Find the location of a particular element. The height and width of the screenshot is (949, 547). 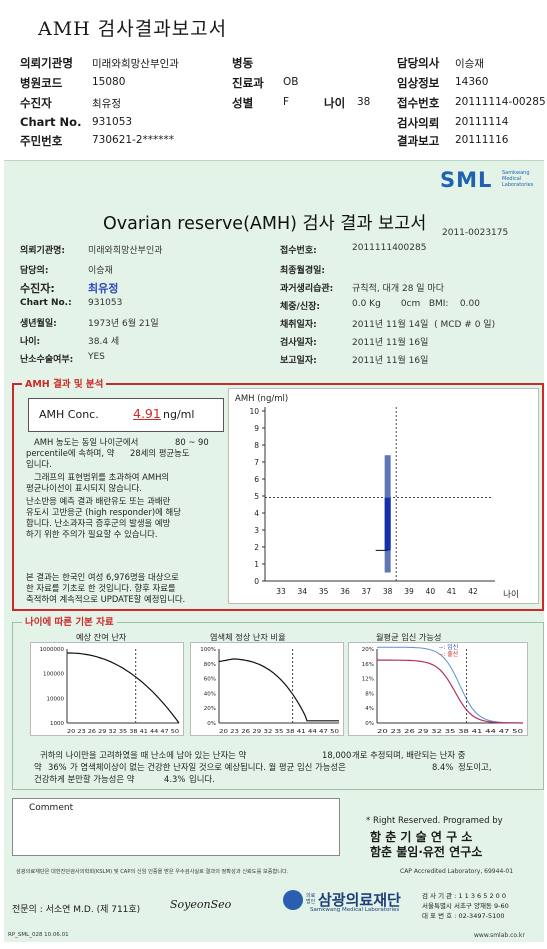

report-title: Ovarian reserve(AMH) 검사 결과 보고서 is located at coordinates (265, 224).